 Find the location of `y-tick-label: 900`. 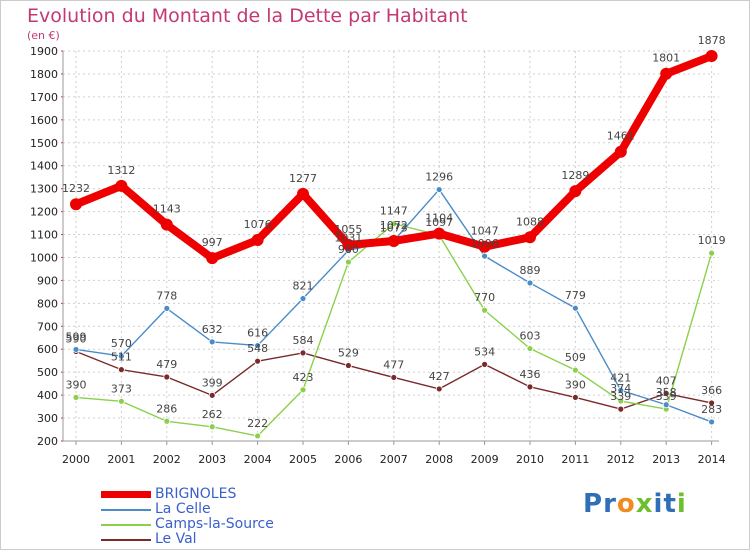

y-tick-label: 900 is located at coordinates (47, 280).